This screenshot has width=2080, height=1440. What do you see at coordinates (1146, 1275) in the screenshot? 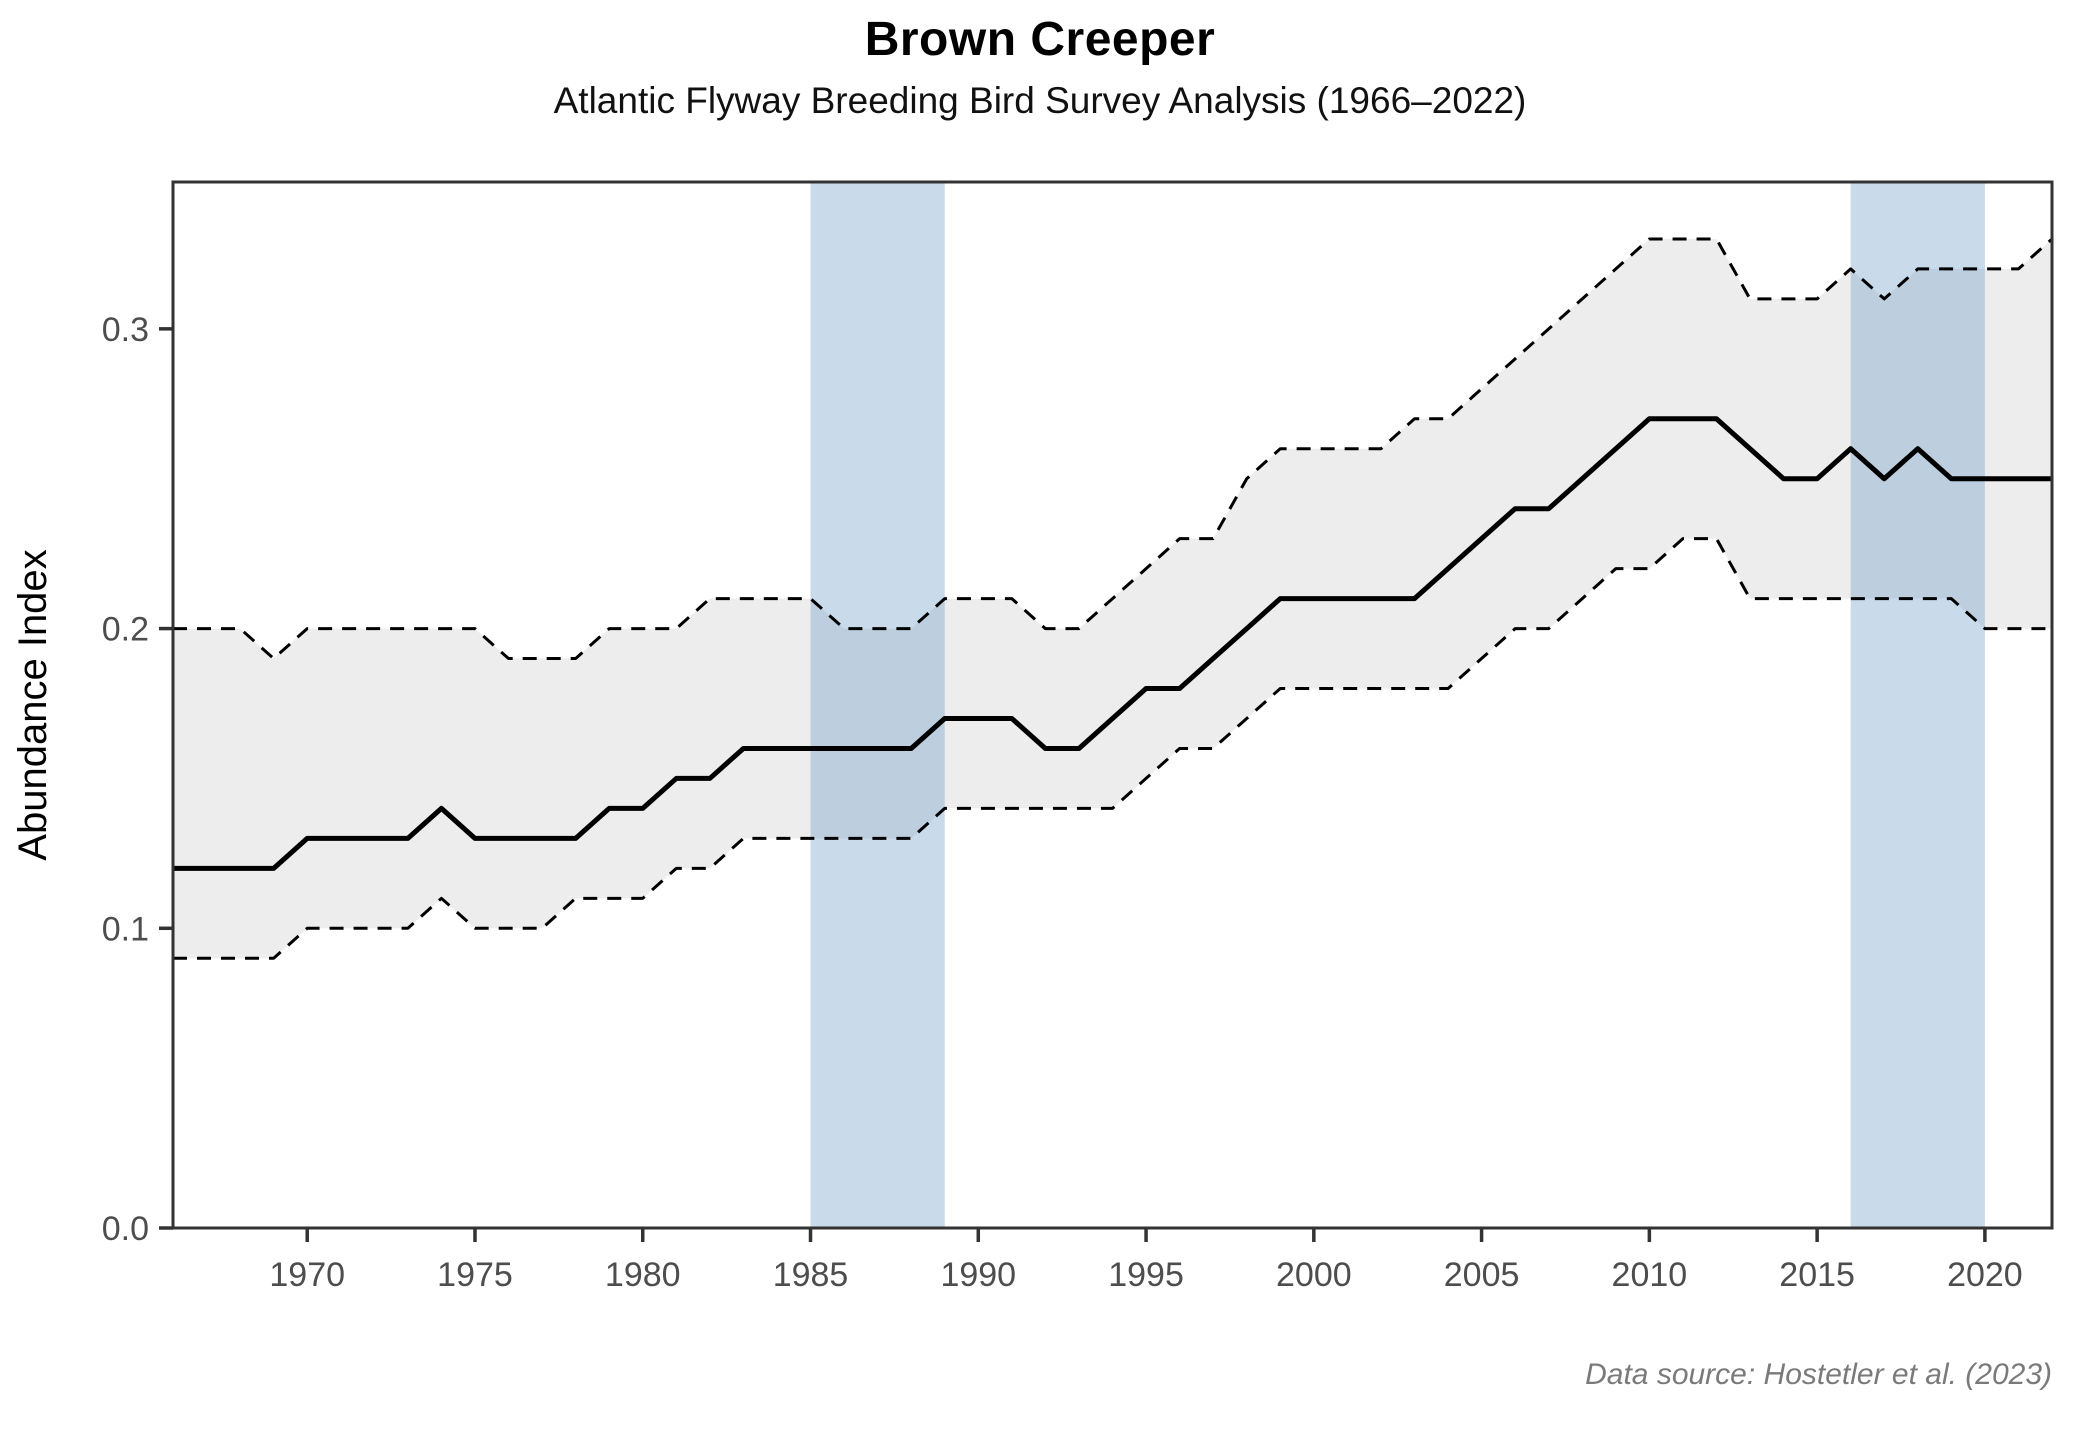
I see `x-axis-tick-label: 1995` at bounding box center [1146, 1275].